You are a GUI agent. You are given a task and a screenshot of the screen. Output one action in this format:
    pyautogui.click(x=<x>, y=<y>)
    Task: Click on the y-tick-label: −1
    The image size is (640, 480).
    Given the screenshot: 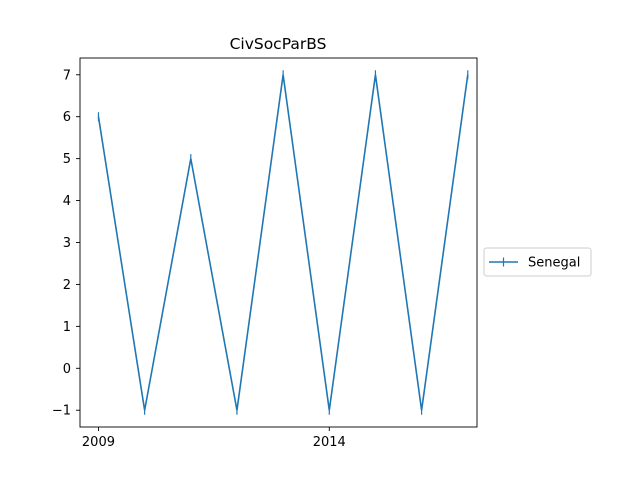 What is the action you would take?
    pyautogui.click(x=61, y=411)
    